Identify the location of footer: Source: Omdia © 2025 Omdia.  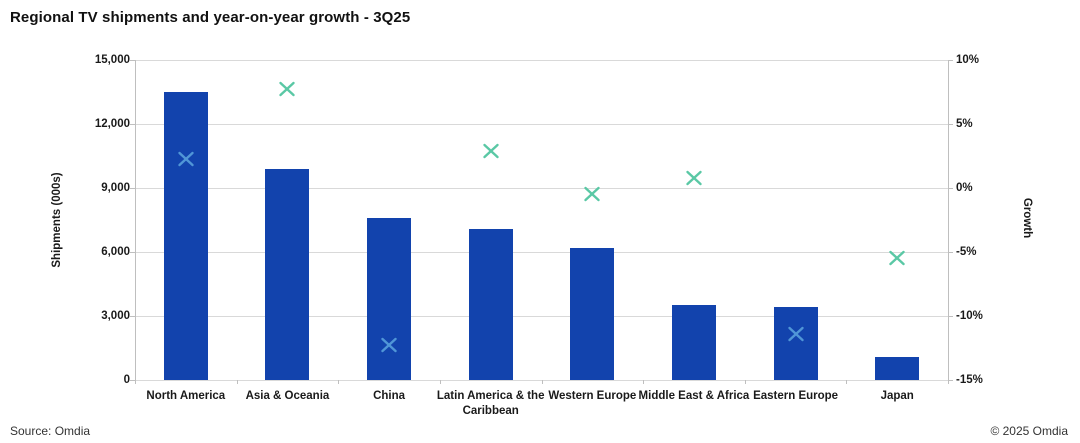
(539, 431).